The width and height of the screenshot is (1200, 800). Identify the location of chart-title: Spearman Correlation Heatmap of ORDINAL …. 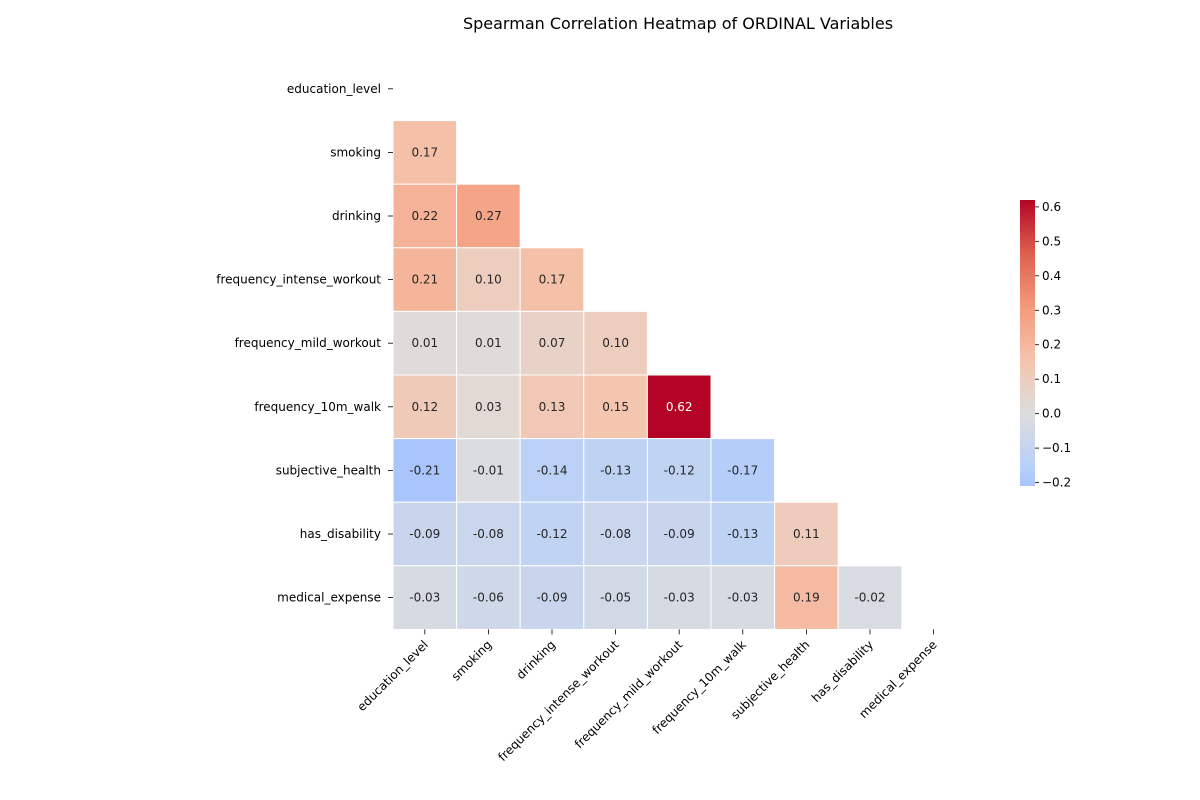
(678, 23).